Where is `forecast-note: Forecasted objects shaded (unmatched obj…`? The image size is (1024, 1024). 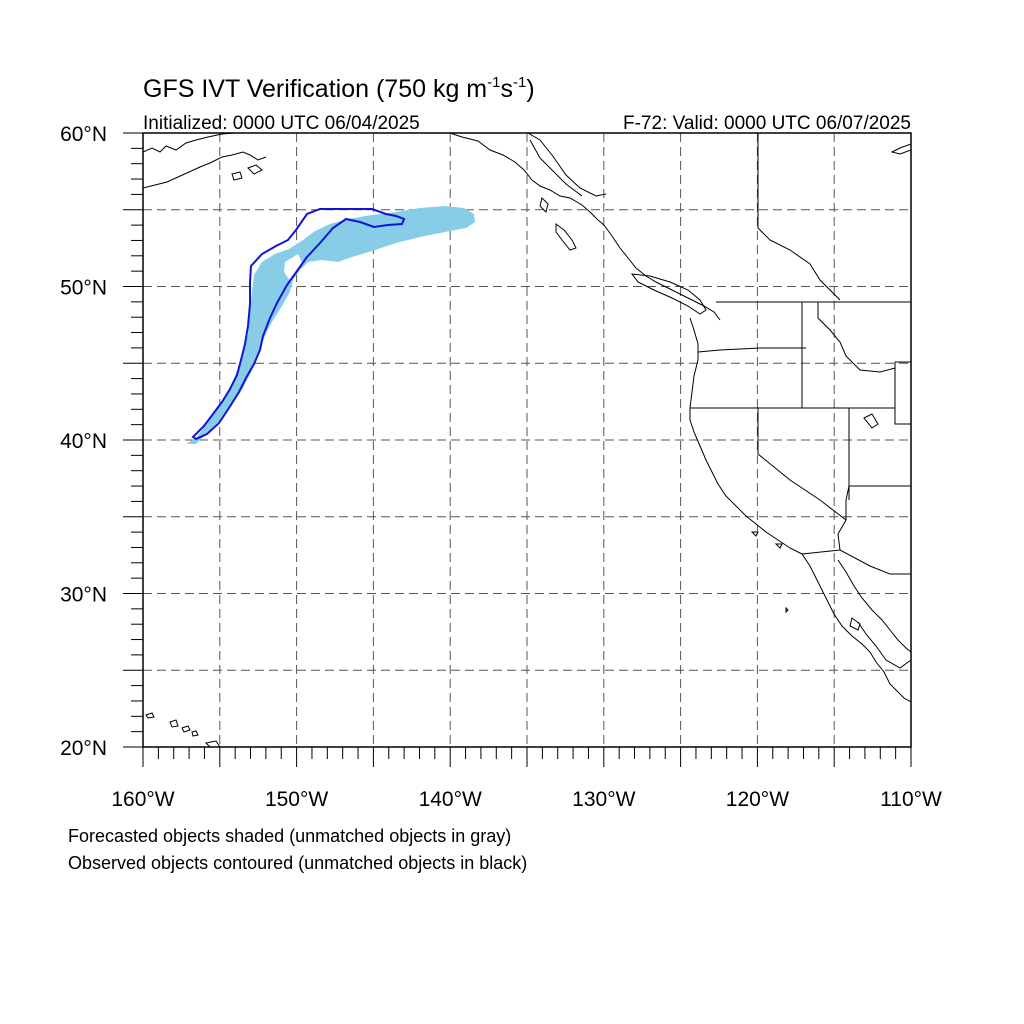 forecast-note: Forecasted objects shaded (unmatched obj… is located at coordinates (290, 836).